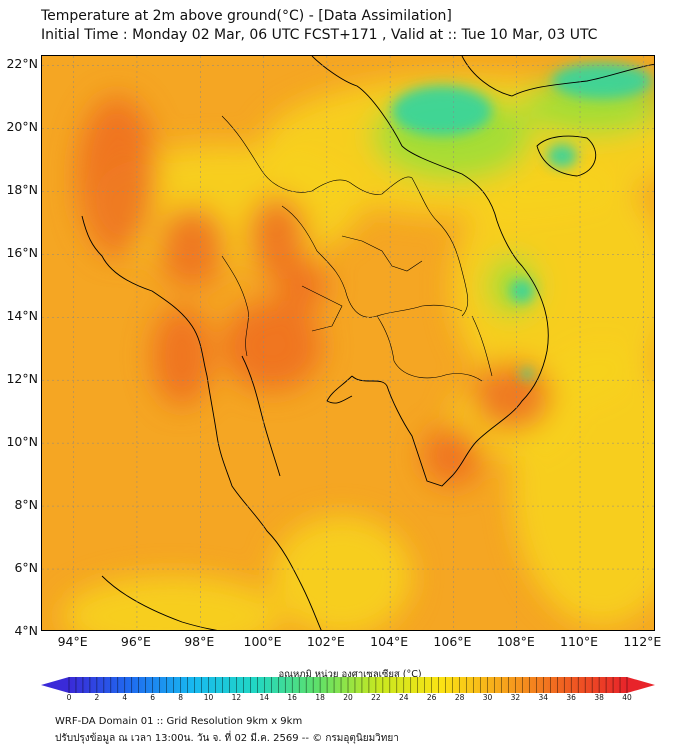 The height and width of the screenshot is (756, 676). What do you see at coordinates (264, 697) in the screenshot?
I see `colorbar-tick-label: 14` at bounding box center [264, 697].